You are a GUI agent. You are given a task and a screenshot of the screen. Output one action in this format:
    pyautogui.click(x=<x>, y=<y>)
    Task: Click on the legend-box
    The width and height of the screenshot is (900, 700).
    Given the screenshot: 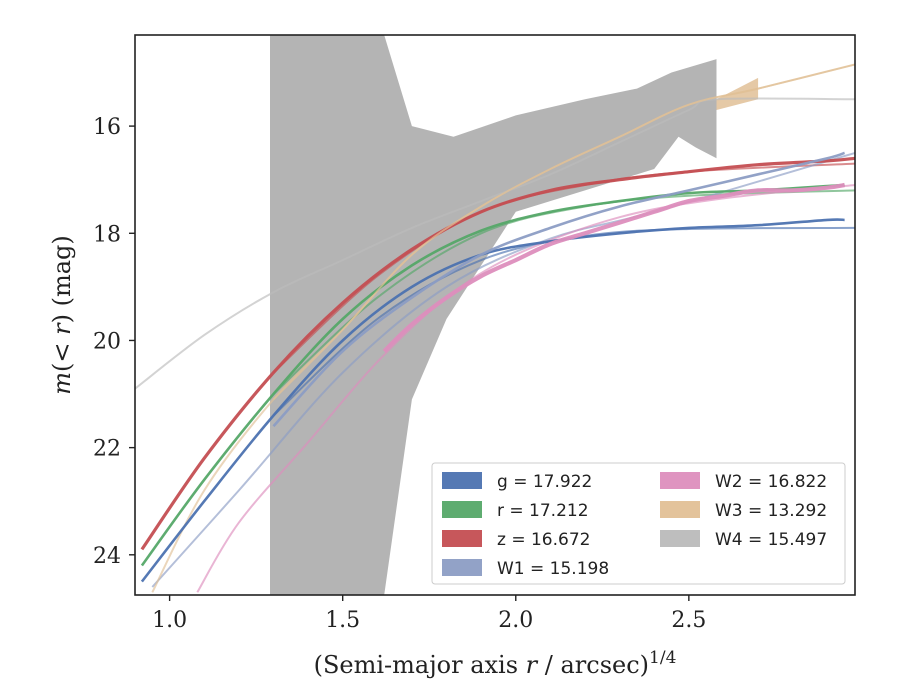 What is the action you would take?
    pyautogui.click(x=638, y=523)
    